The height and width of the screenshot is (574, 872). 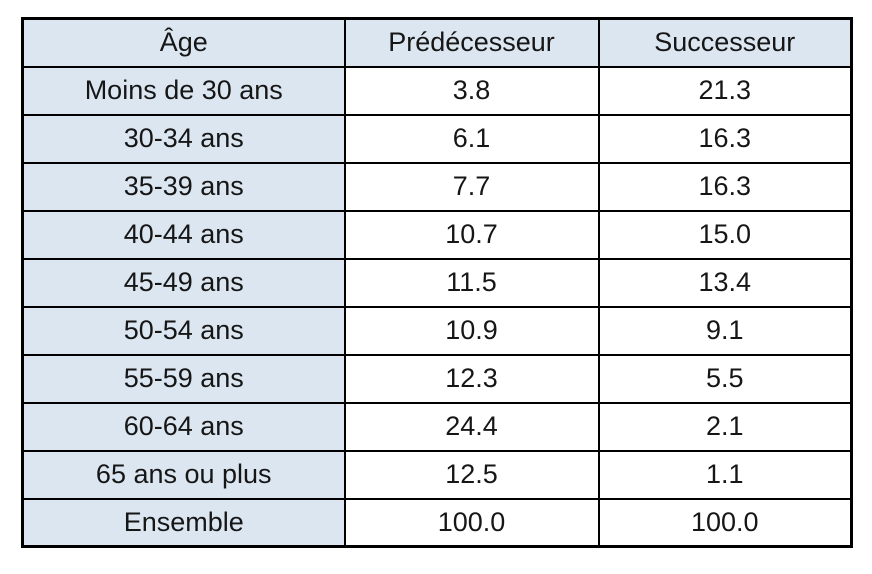 I want to click on table-row: 60-64 ans 24.4 2.1, so click(x=437, y=426).